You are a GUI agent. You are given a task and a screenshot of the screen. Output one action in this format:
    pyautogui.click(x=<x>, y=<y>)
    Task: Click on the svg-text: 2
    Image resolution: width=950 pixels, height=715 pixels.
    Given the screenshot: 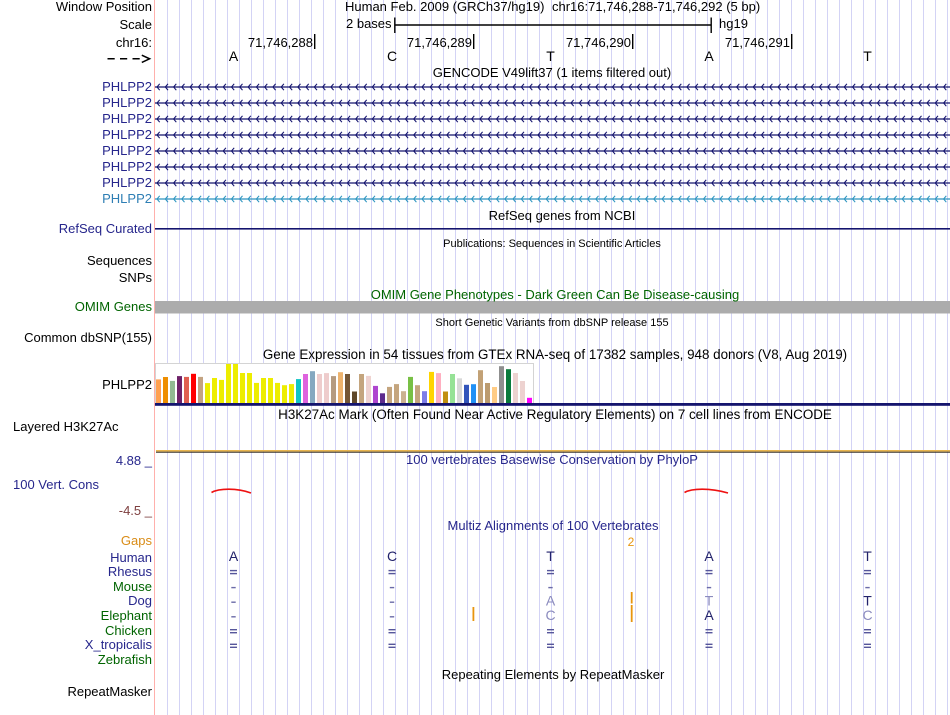 What is the action you would take?
    pyautogui.click(x=631, y=542)
    